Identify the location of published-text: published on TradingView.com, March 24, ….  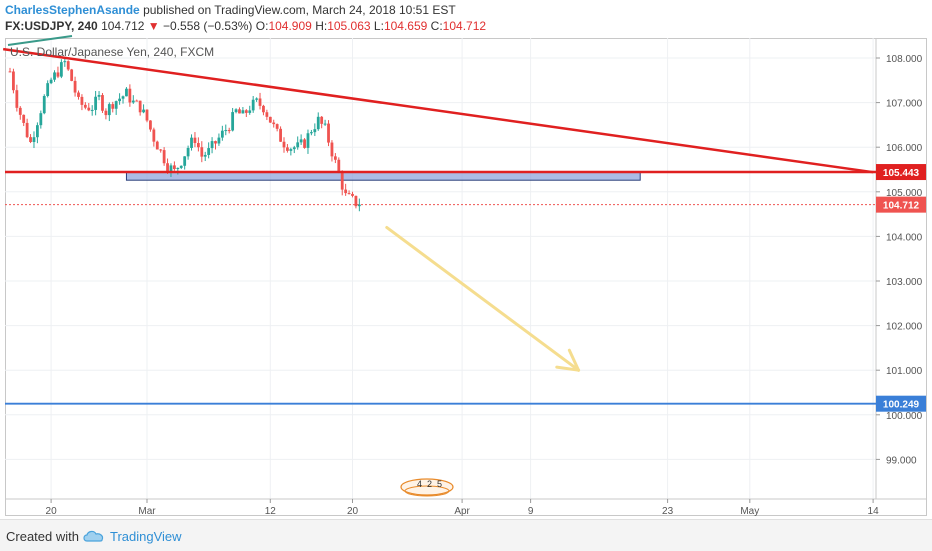
(299, 10).